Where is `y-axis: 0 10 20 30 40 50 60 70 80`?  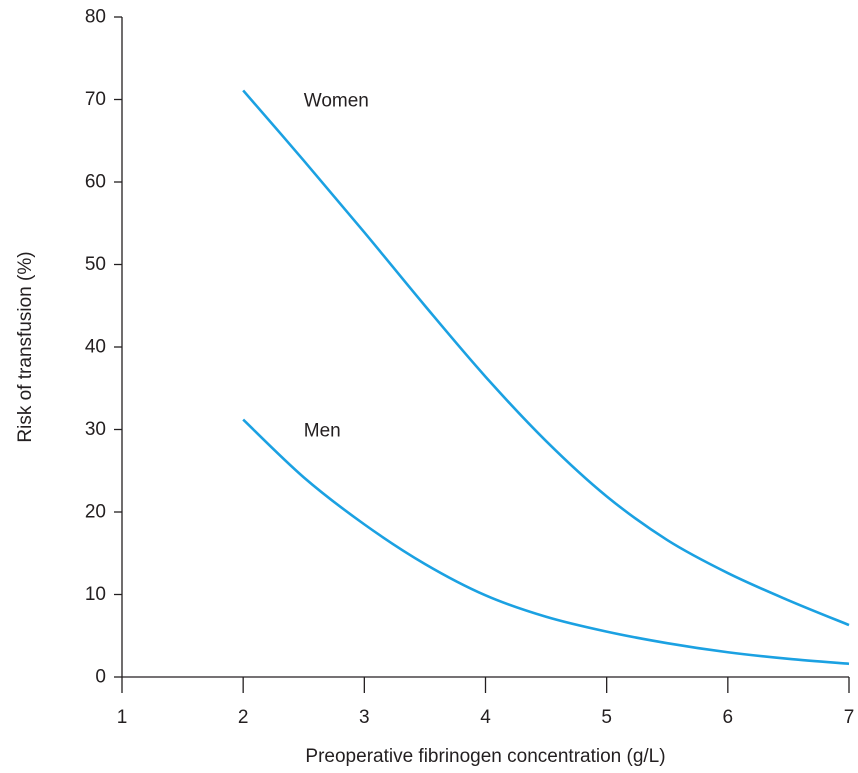 y-axis: 0 10 20 30 40 50 60 70 80 is located at coordinates (104, 347).